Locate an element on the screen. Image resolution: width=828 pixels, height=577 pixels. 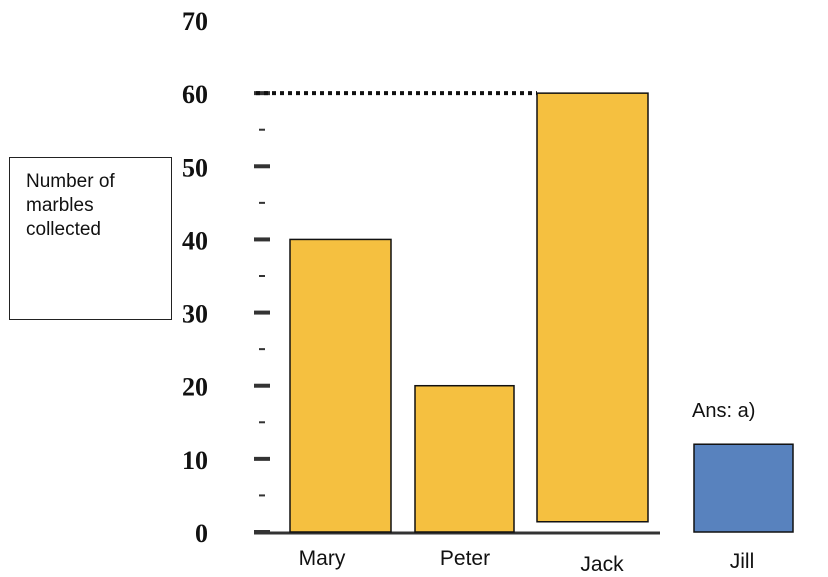
y-tick-labels: 0 10 20 30 40 50 60 70 is located at coordinates (195, 277).